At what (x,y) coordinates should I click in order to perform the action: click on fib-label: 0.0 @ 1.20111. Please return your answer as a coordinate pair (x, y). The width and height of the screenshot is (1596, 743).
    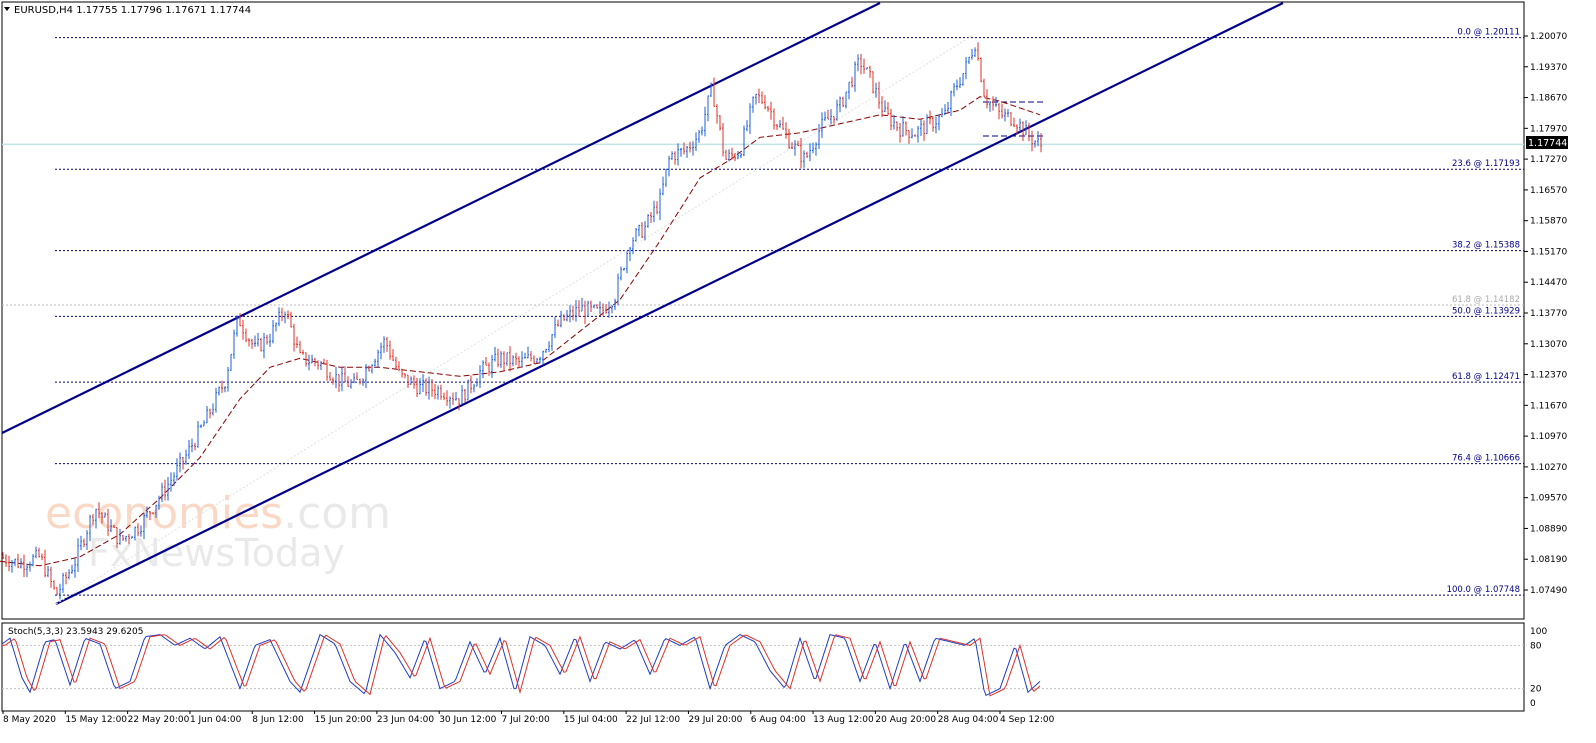
    Looking at the image, I should click on (1488, 33).